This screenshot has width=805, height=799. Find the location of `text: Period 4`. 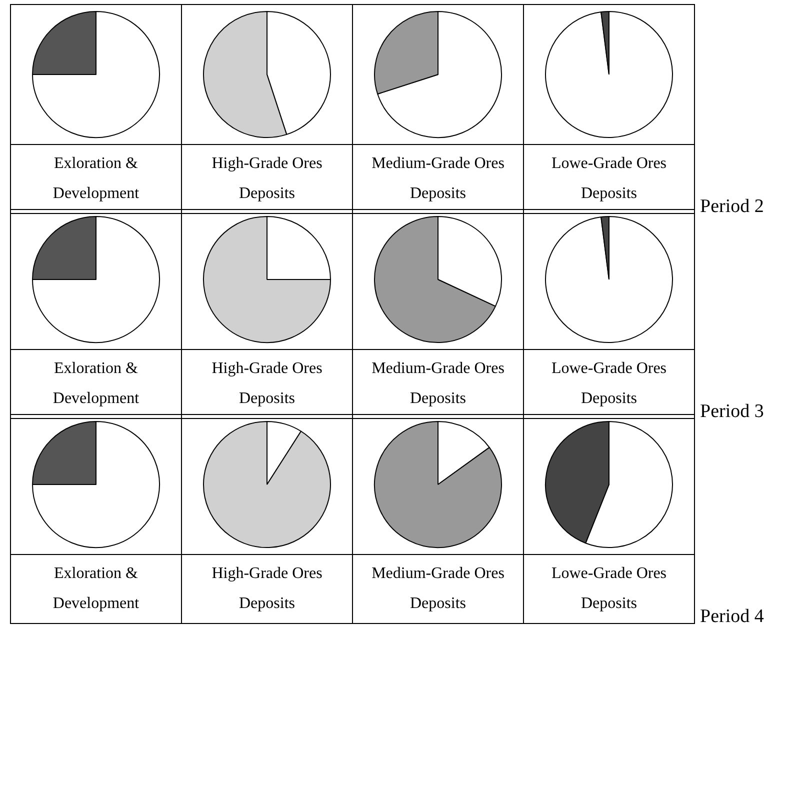

text: Period 4 is located at coordinates (732, 617).